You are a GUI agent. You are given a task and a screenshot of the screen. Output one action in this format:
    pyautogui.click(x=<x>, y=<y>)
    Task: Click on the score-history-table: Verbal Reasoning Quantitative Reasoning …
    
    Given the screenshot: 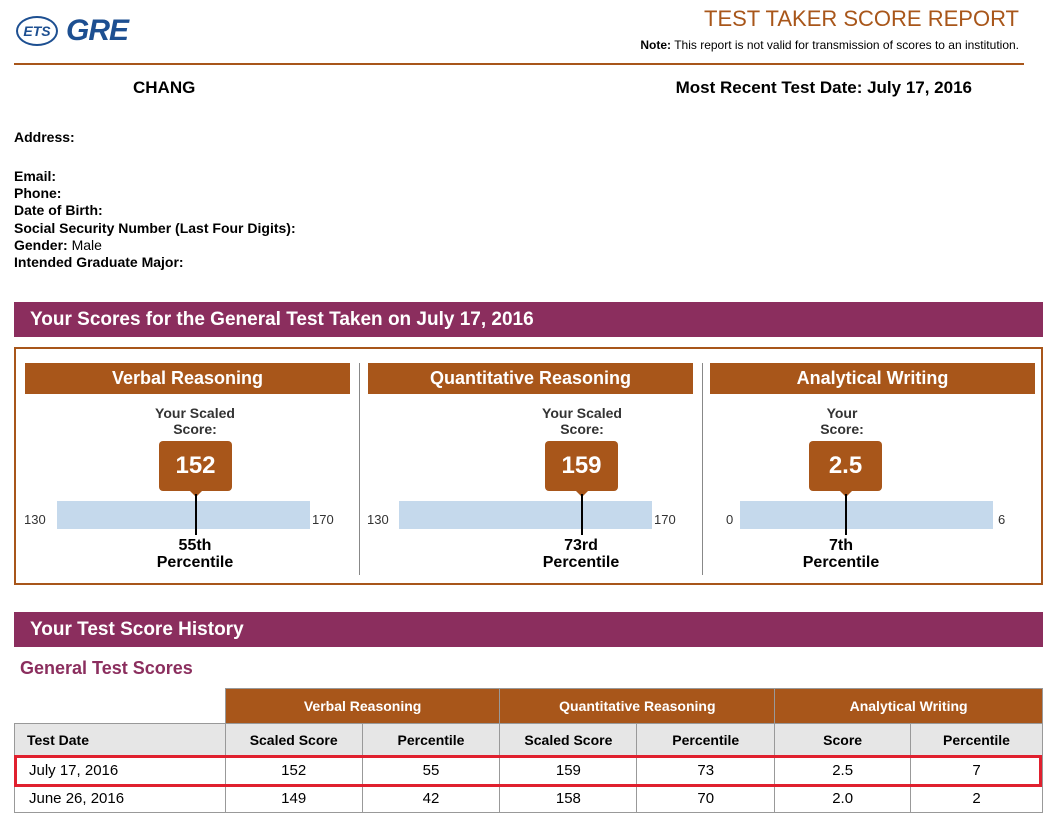 What is the action you would take?
    pyautogui.click(x=528, y=750)
    